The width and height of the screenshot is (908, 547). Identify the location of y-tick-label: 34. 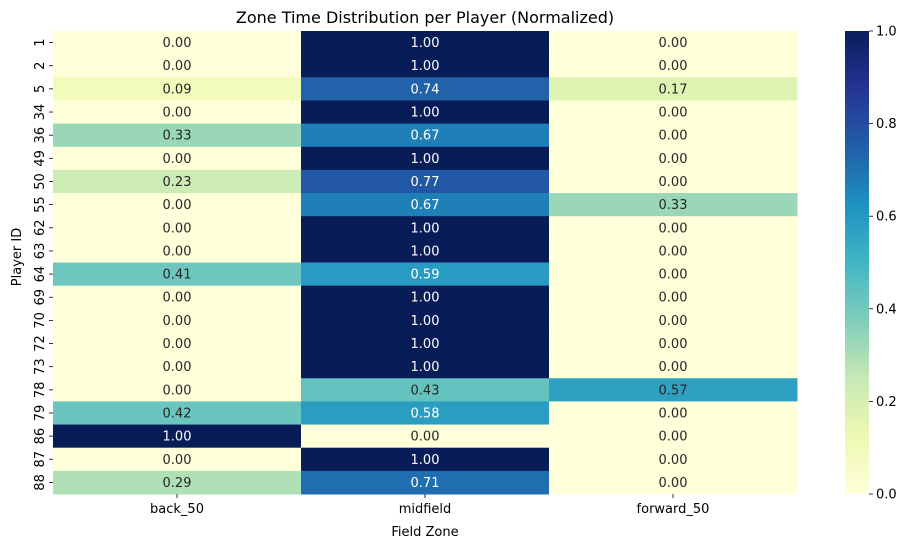
(40, 112).